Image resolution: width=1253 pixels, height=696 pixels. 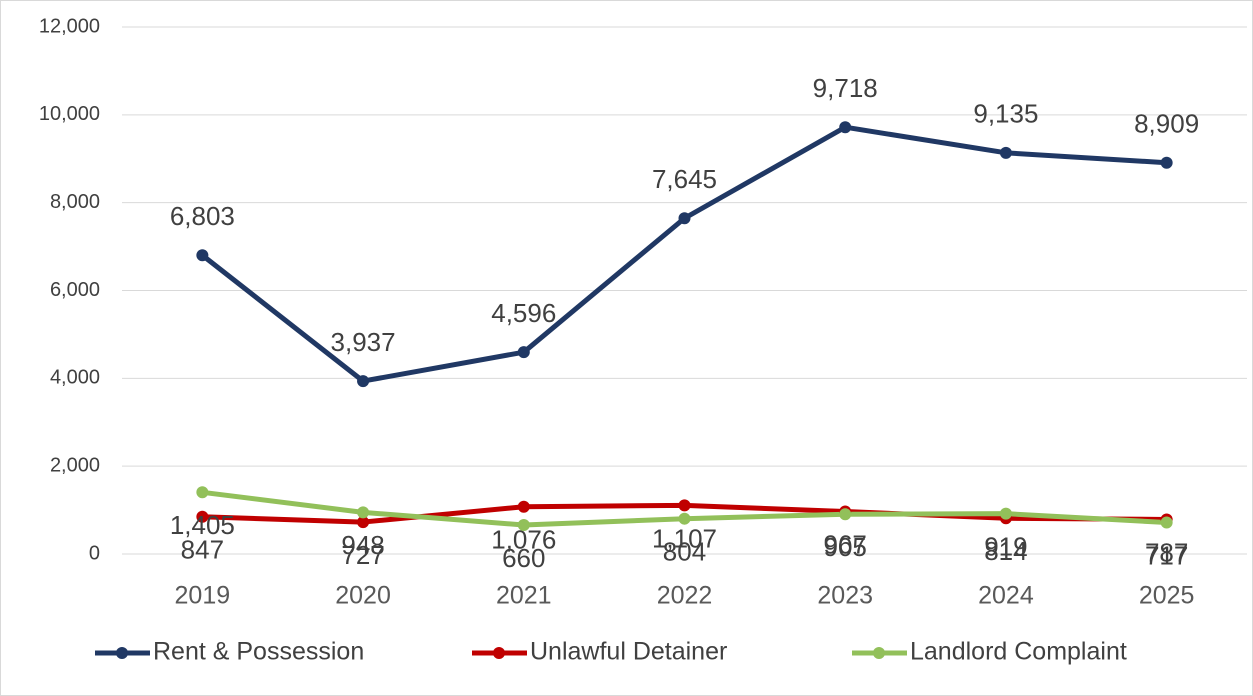 I want to click on x-tick-label: 2019, so click(x=203, y=596).